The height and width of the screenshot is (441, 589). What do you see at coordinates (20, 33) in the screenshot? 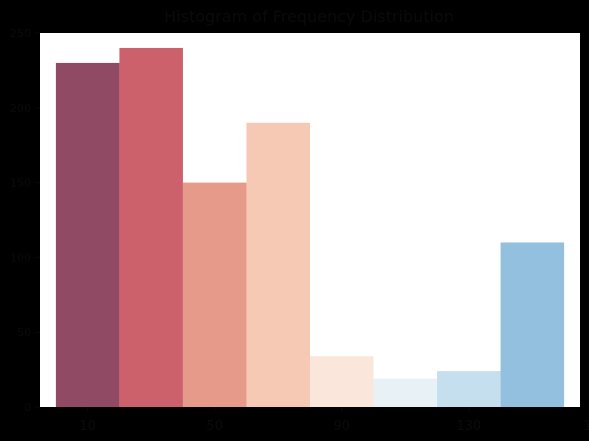
I see `y-tick-label: 250` at bounding box center [20, 33].